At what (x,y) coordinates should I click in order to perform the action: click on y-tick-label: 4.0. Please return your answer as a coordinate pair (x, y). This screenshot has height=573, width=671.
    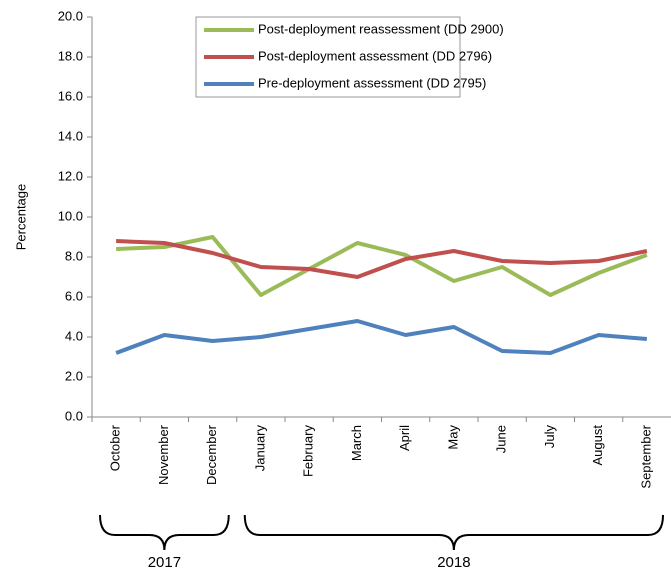
    Looking at the image, I should click on (74, 335).